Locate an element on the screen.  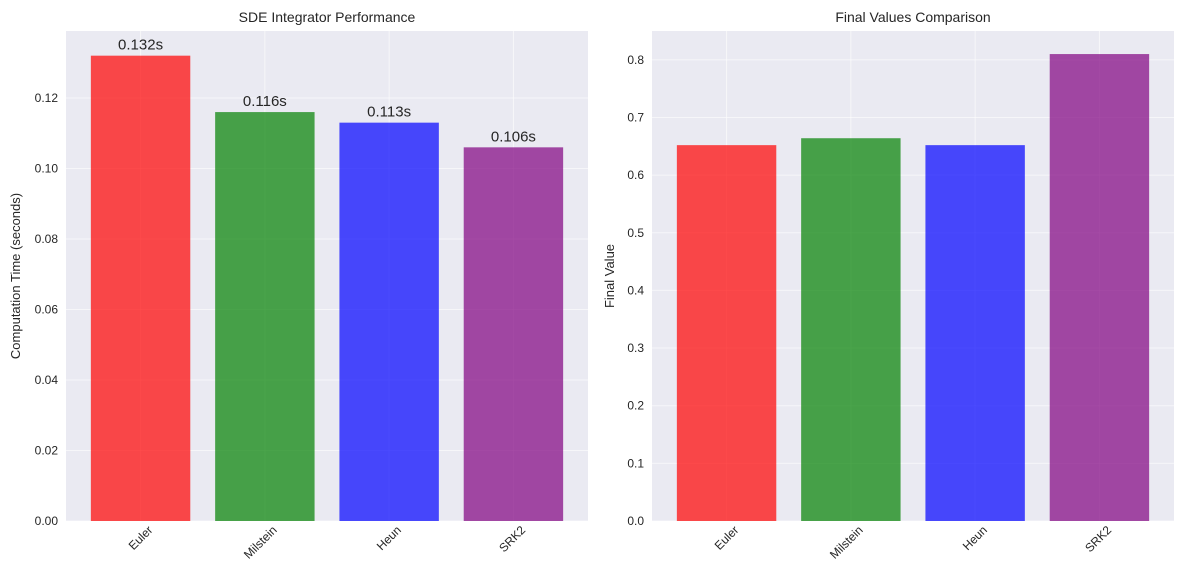
y-tick-label: 0.12 is located at coordinates (47, 98).